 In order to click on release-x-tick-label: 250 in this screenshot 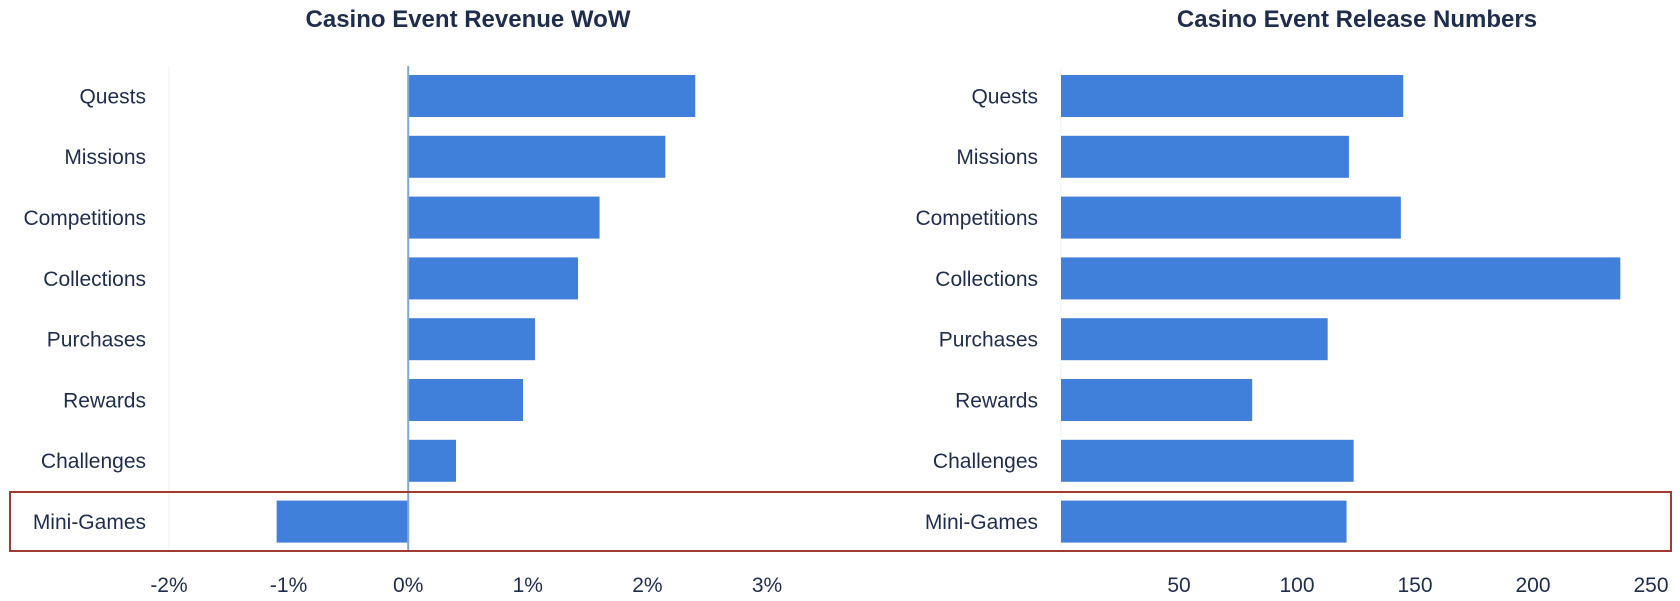, I will do `click(1650, 585)`.